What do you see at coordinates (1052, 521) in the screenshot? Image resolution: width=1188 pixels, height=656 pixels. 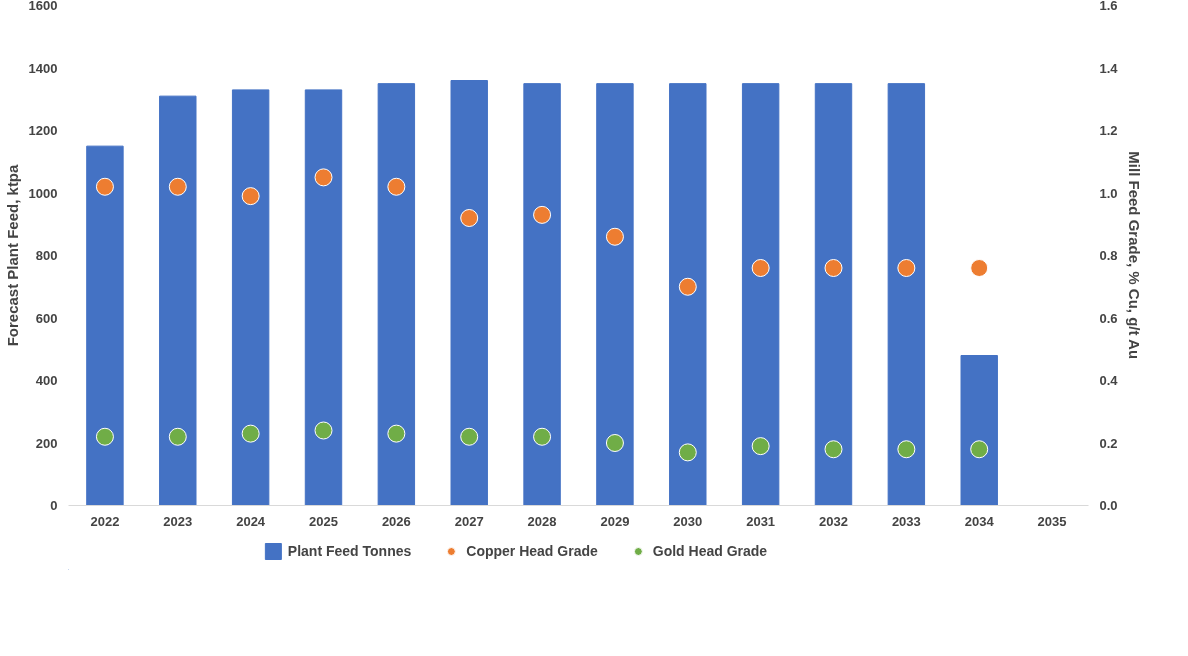 I see `x-tick-label: 2035` at bounding box center [1052, 521].